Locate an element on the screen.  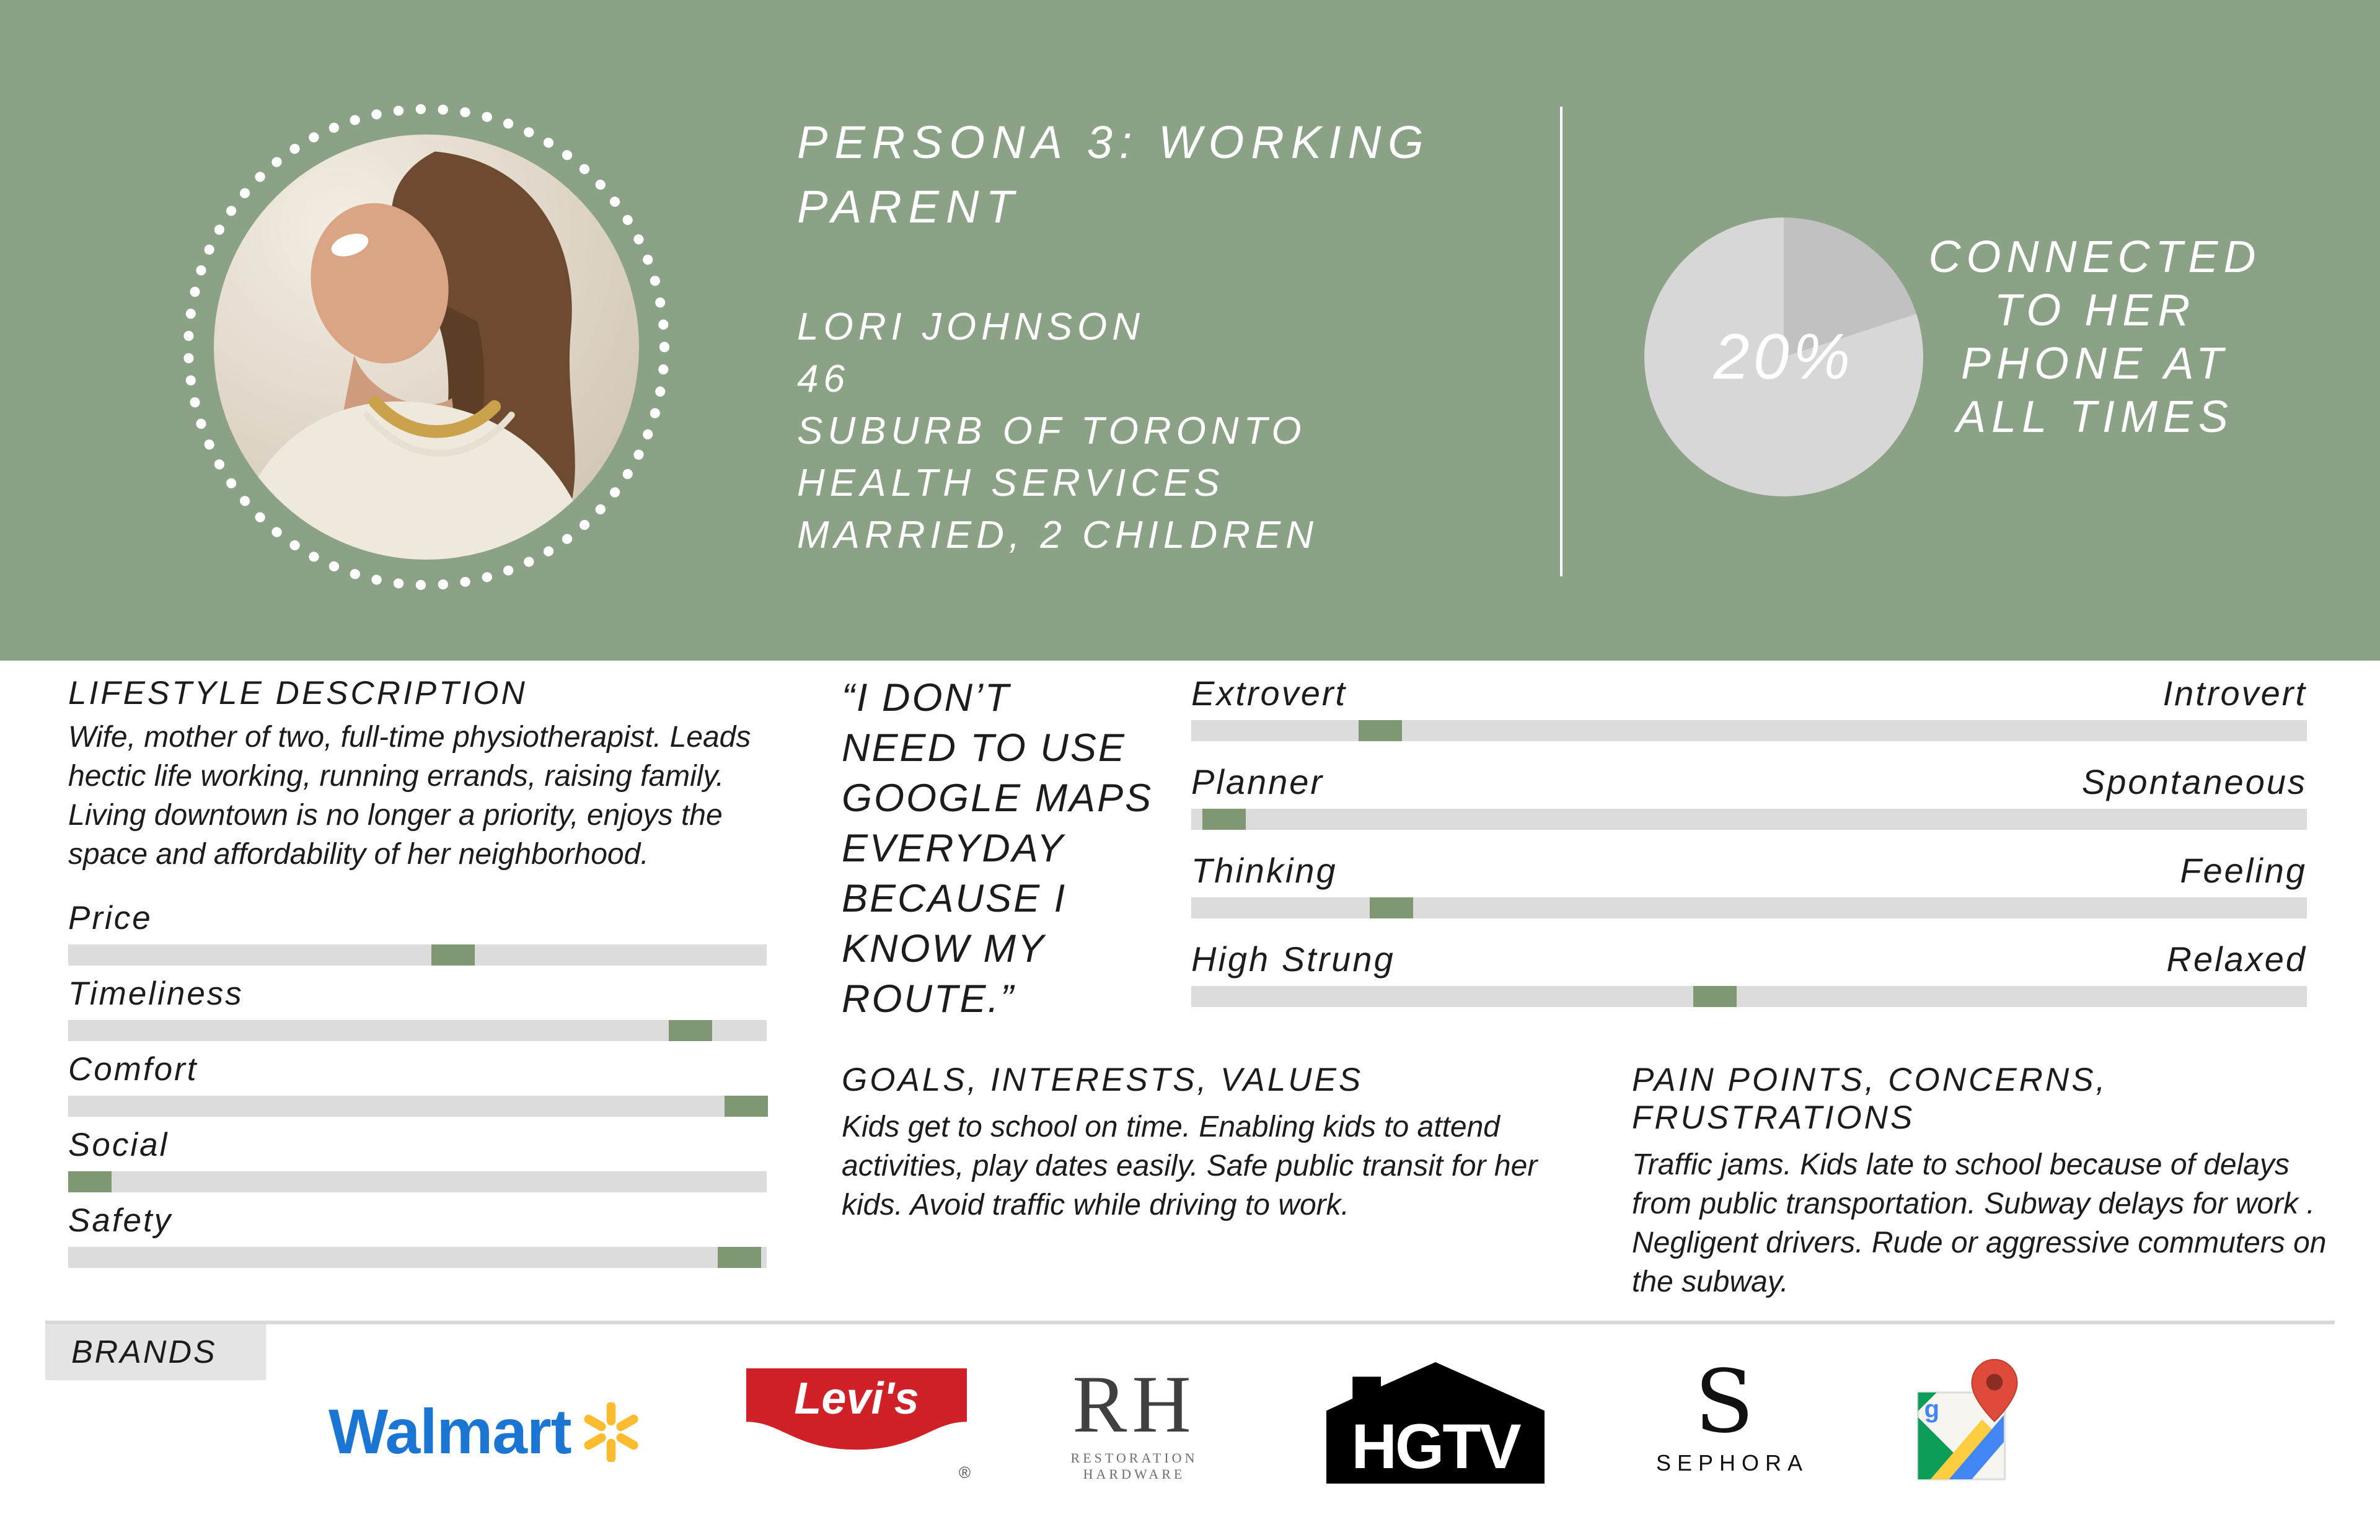
brands-divider is located at coordinates (1190, 1322).